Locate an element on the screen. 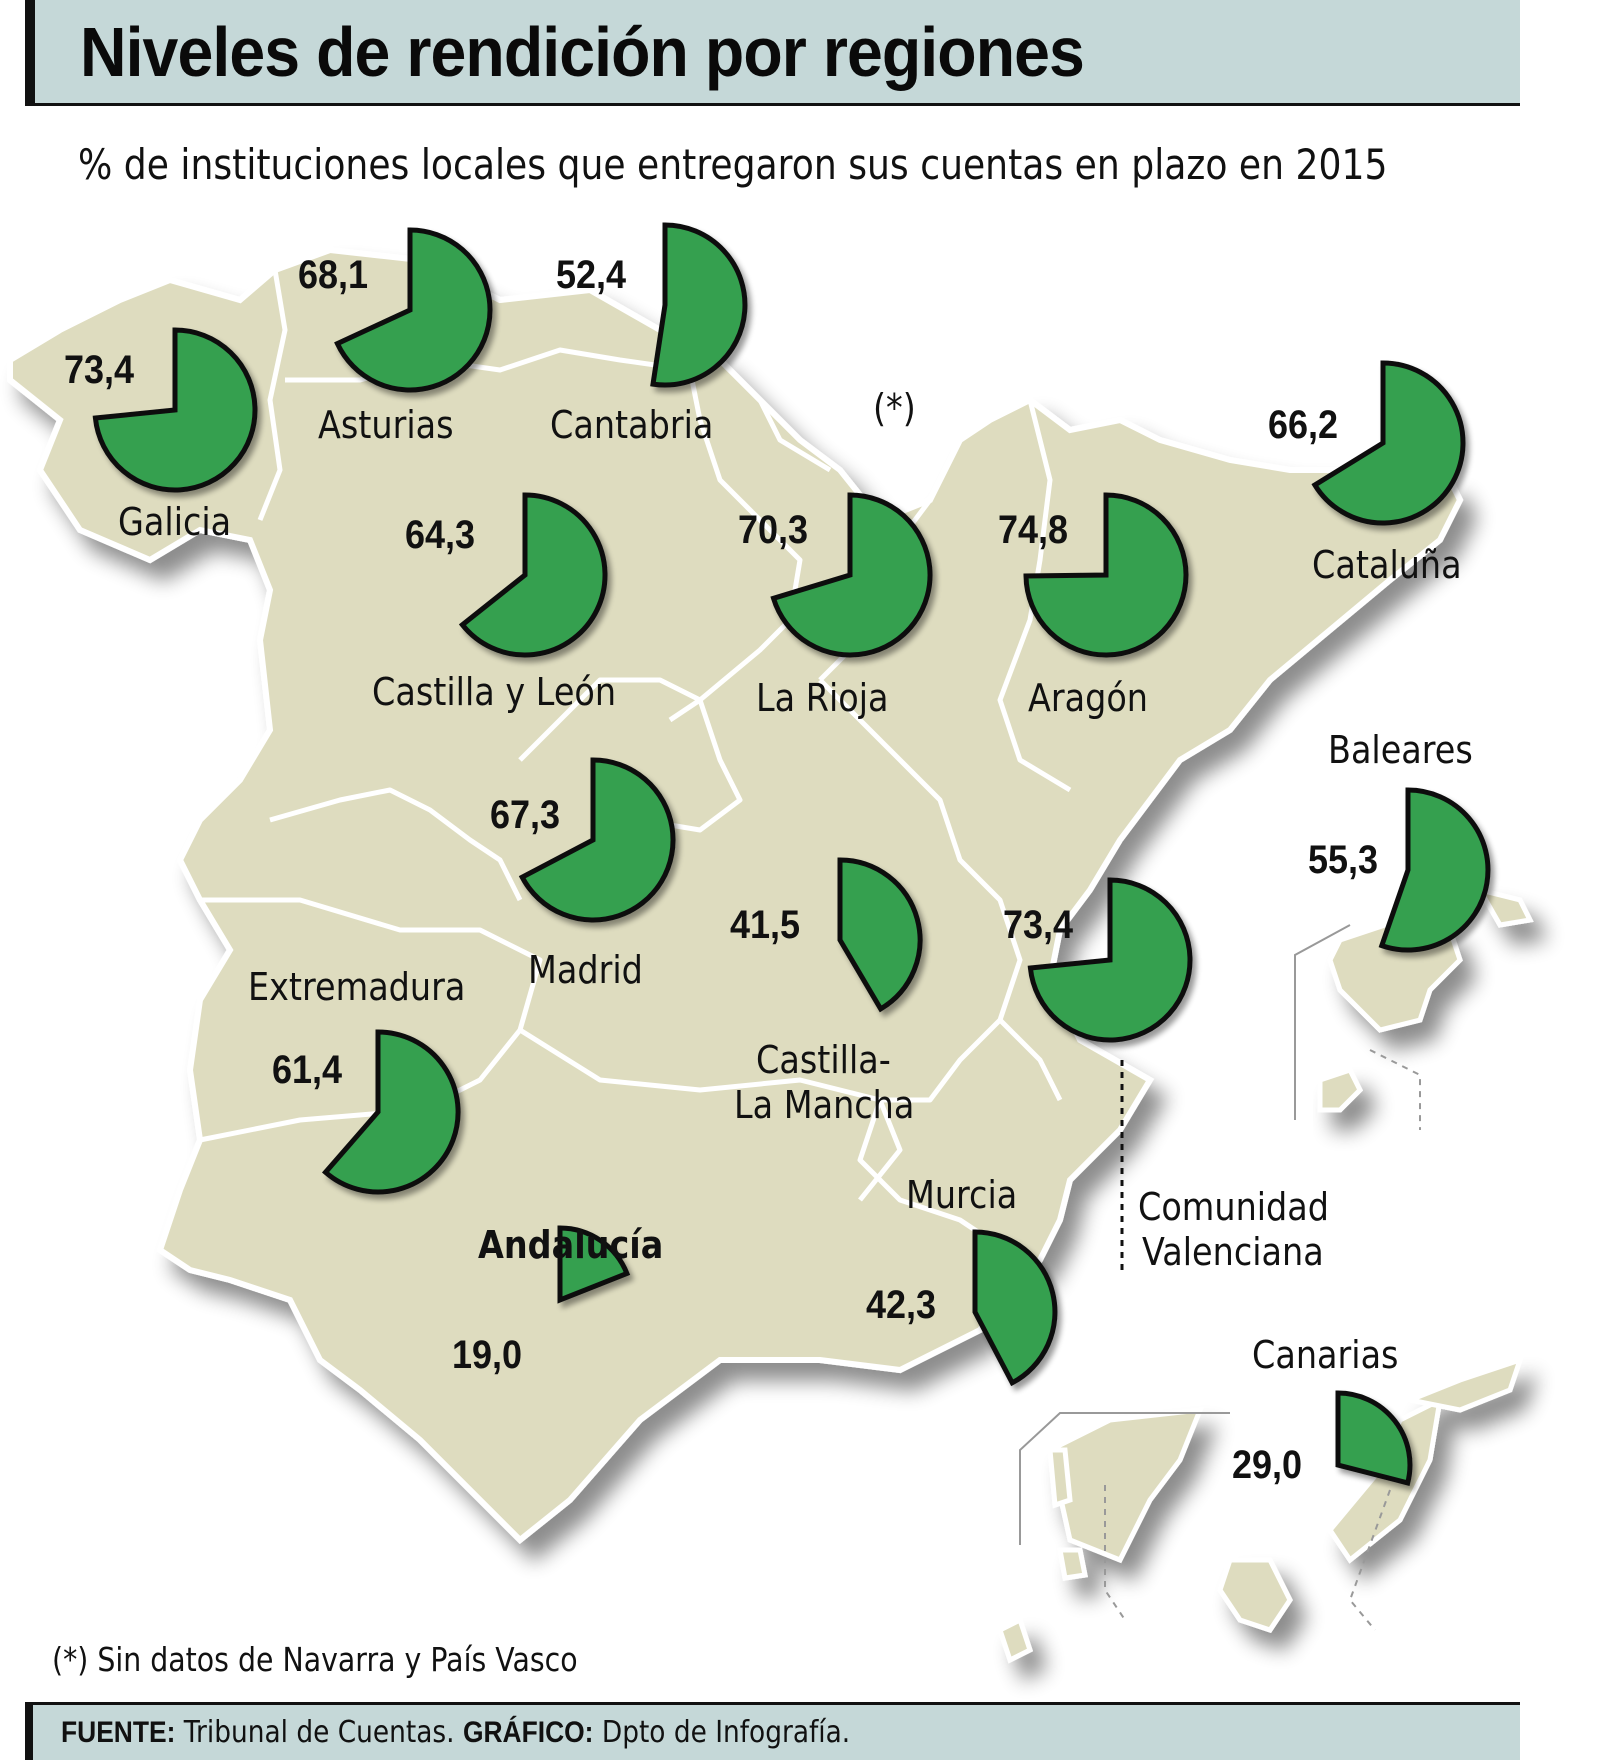 Image resolution: width=1600 pixels, height=1760 pixels. label-andalucia: Andalucía is located at coordinates (571, 1245).